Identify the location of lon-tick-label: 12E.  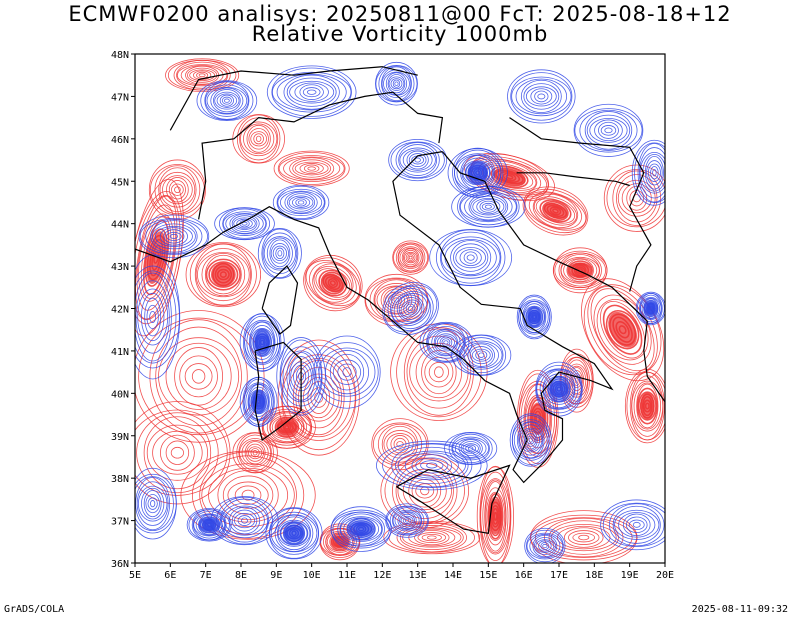
(382, 575).